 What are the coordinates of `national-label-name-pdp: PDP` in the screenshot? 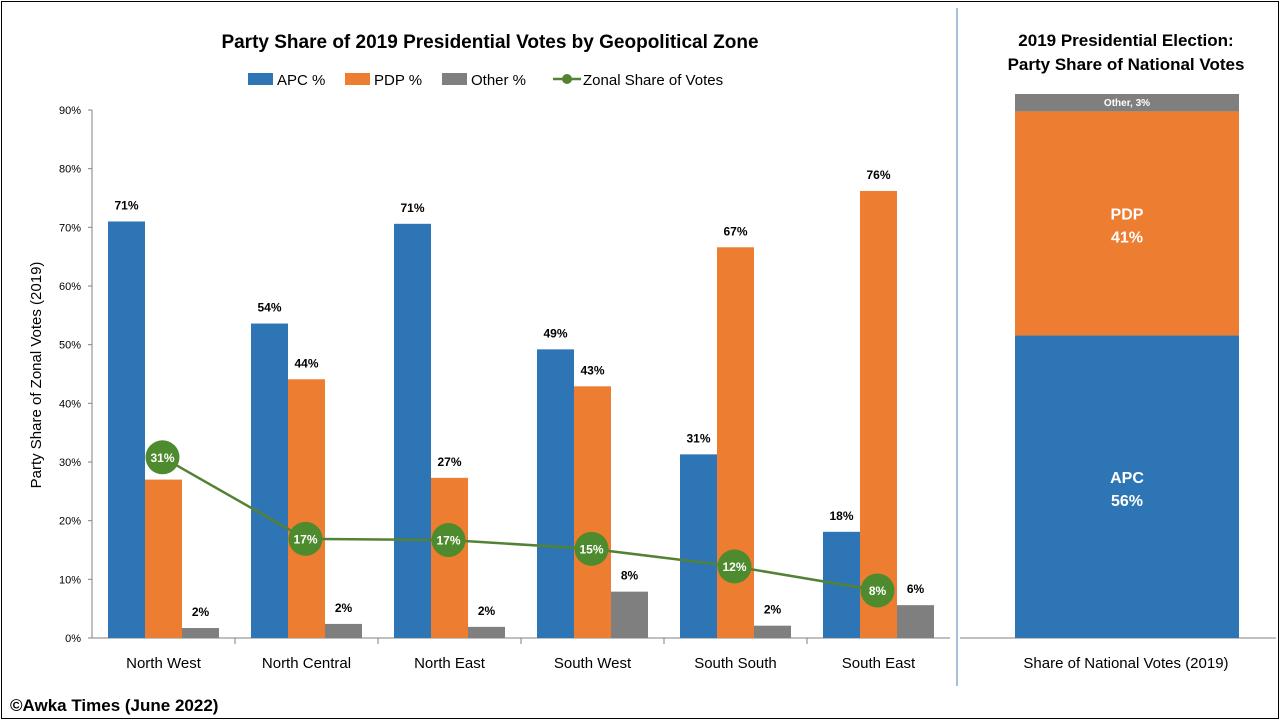 It's located at (1127, 214).